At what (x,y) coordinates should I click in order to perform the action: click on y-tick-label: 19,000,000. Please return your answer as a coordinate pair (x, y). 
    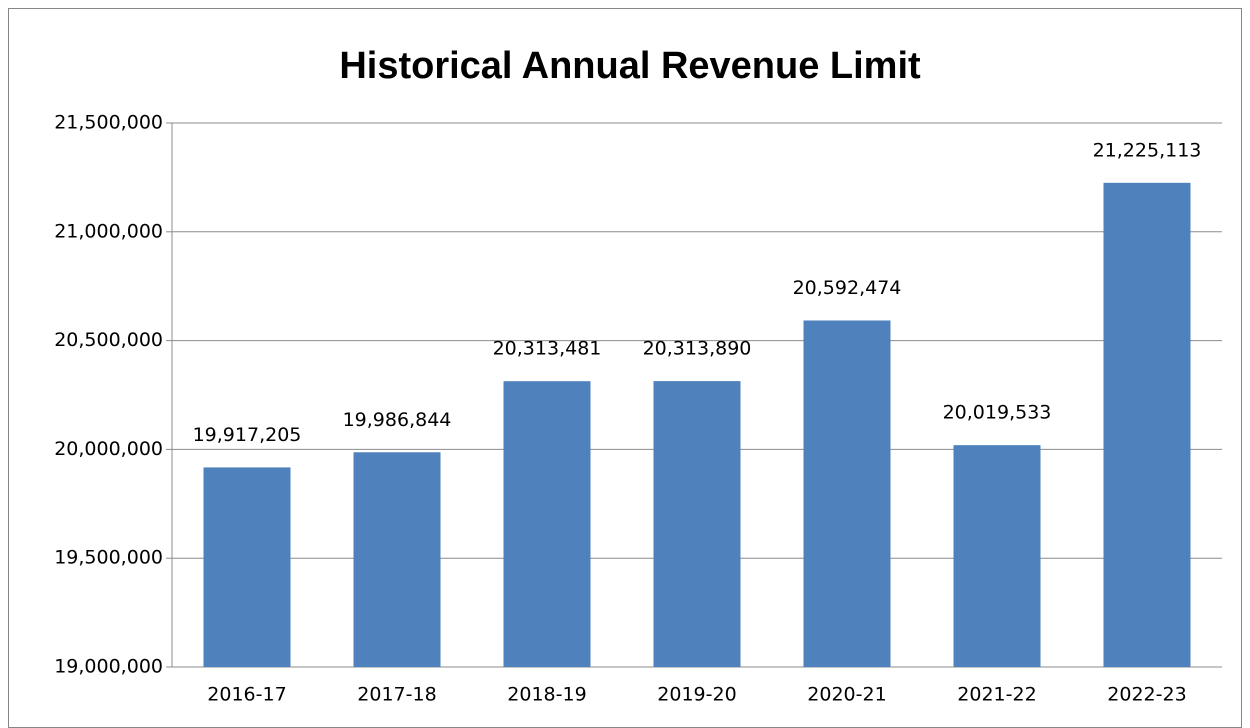
    Looking at the image, I should click on (108, 667).